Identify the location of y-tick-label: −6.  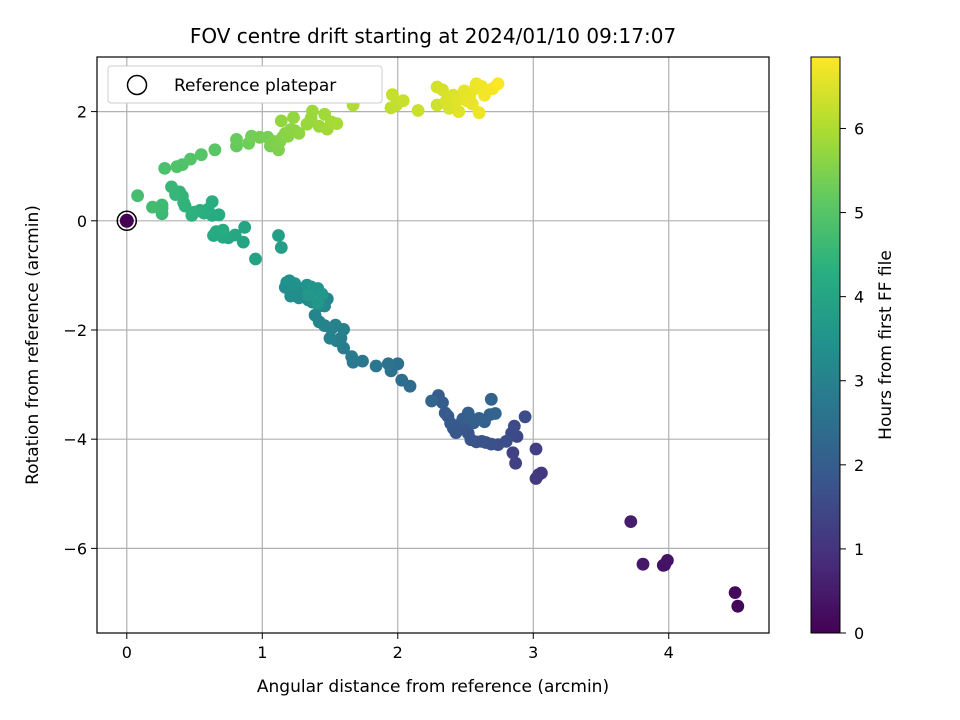
(75, 548).